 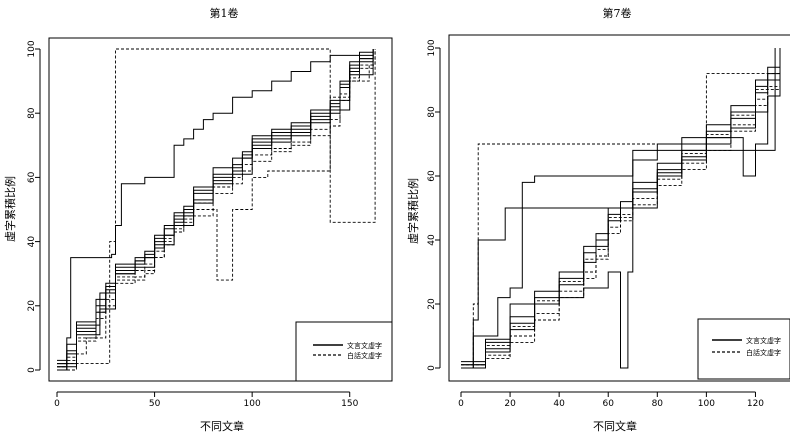 What do you see at coordinates (155, 404) in the screenshot?
I see `x-tick-label: 50` at bounding box center [155, 404].